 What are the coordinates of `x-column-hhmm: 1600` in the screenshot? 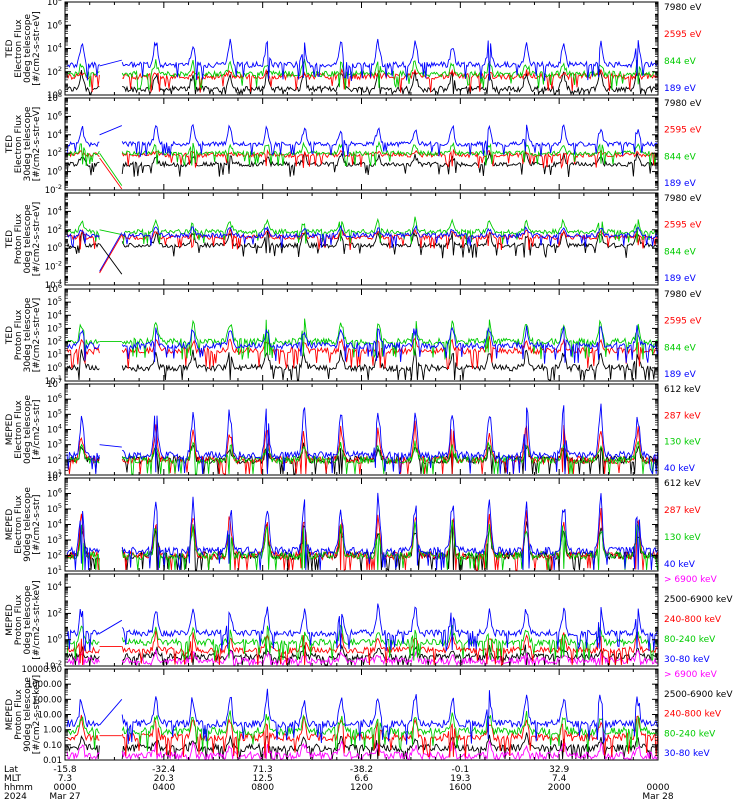 It's located at (460, 788).